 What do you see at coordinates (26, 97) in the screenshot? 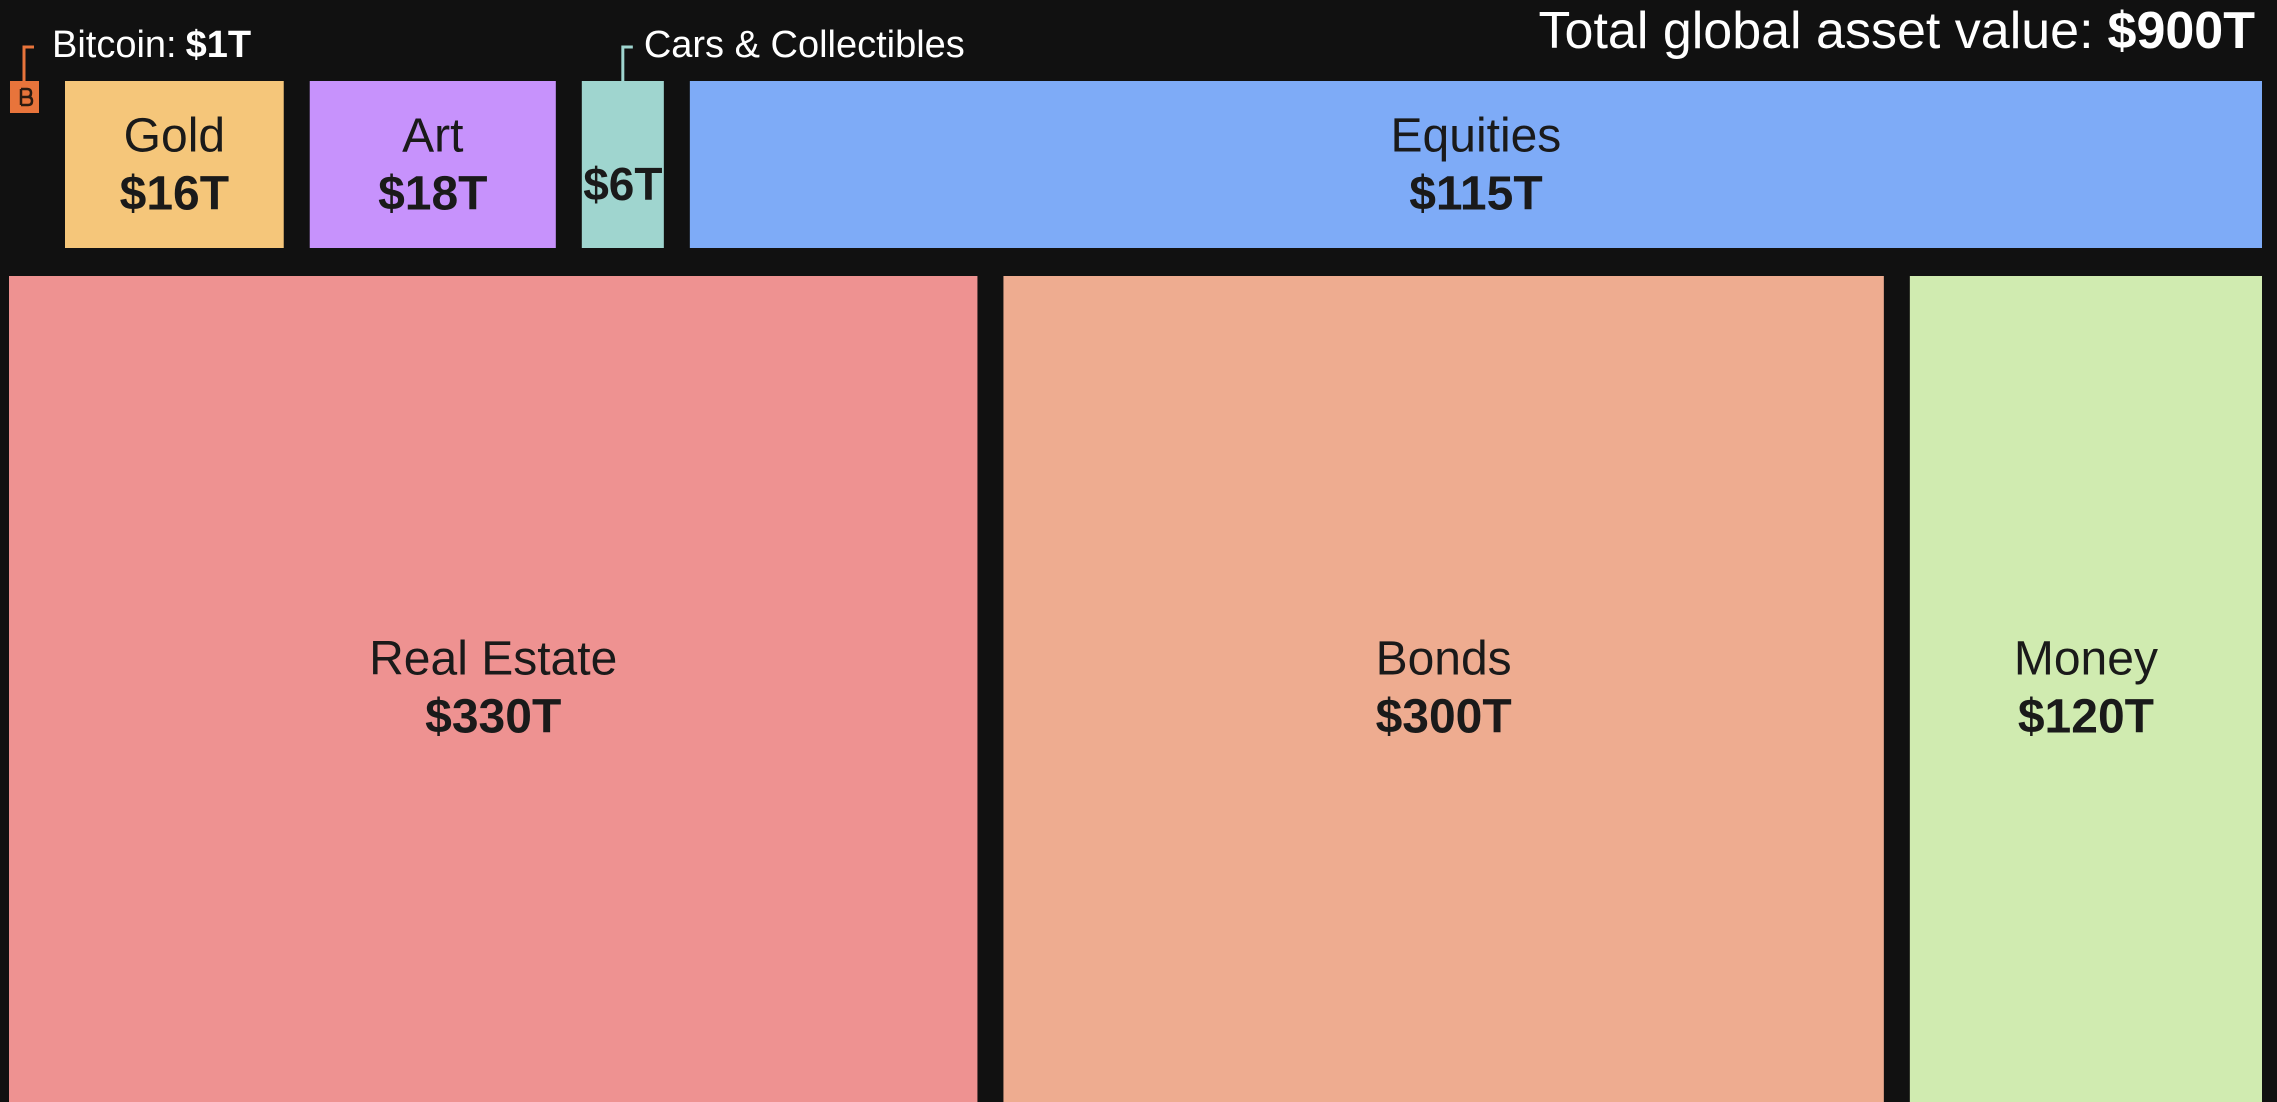
I see `bitcoin-icon` at bounding box center [26, 97].